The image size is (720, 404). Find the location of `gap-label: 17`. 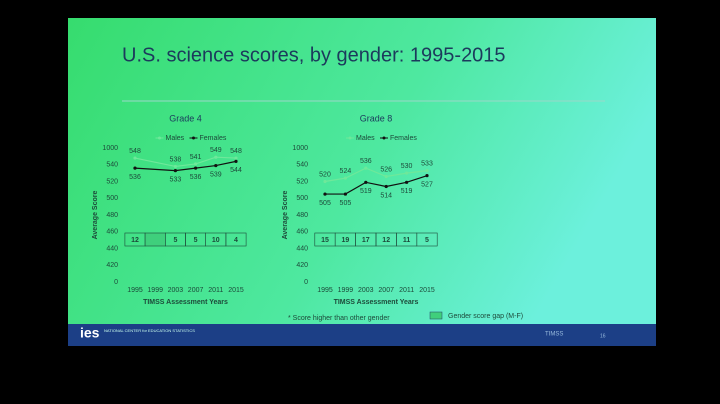

gap-label: 17 is located at coordinates (366, 240).